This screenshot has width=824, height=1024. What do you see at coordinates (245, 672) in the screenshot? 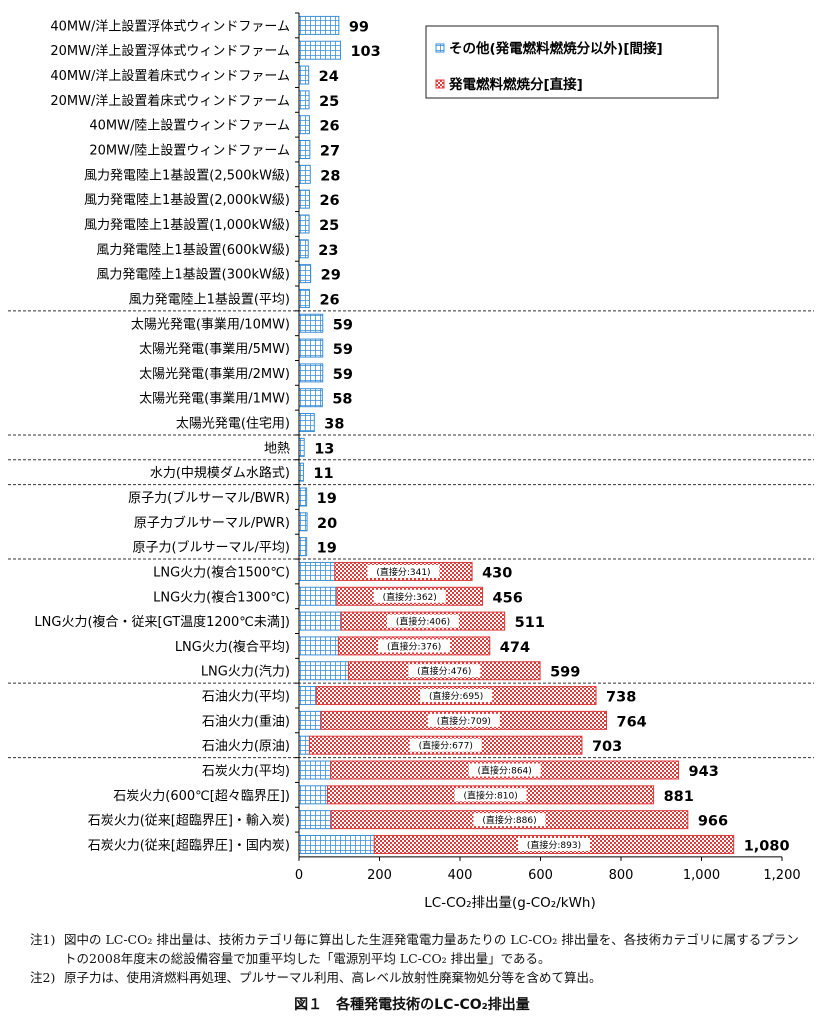
I see `category-label: LNG火力(汽力)` at bounding box center [245, 672].